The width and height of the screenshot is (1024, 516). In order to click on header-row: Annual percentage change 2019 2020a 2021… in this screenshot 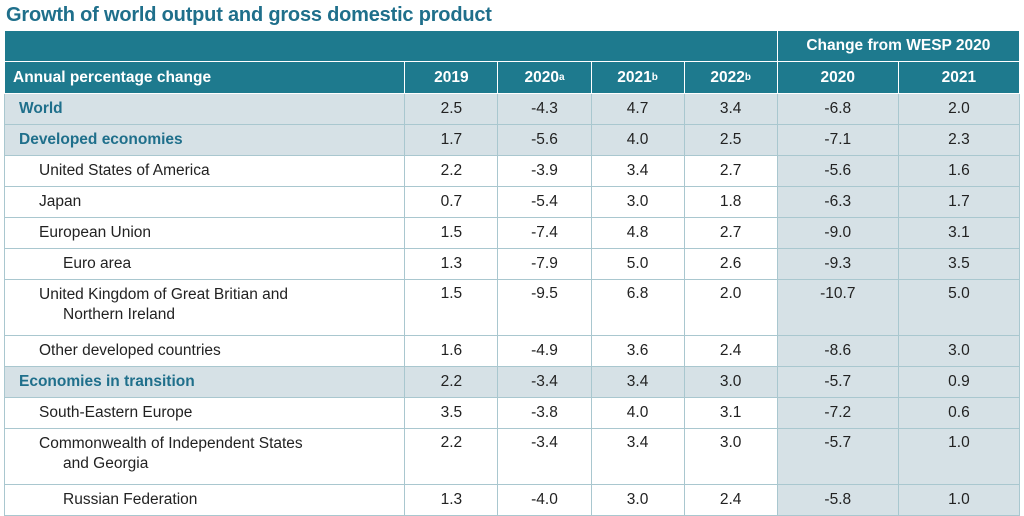, I will do `click(512, 77)`.